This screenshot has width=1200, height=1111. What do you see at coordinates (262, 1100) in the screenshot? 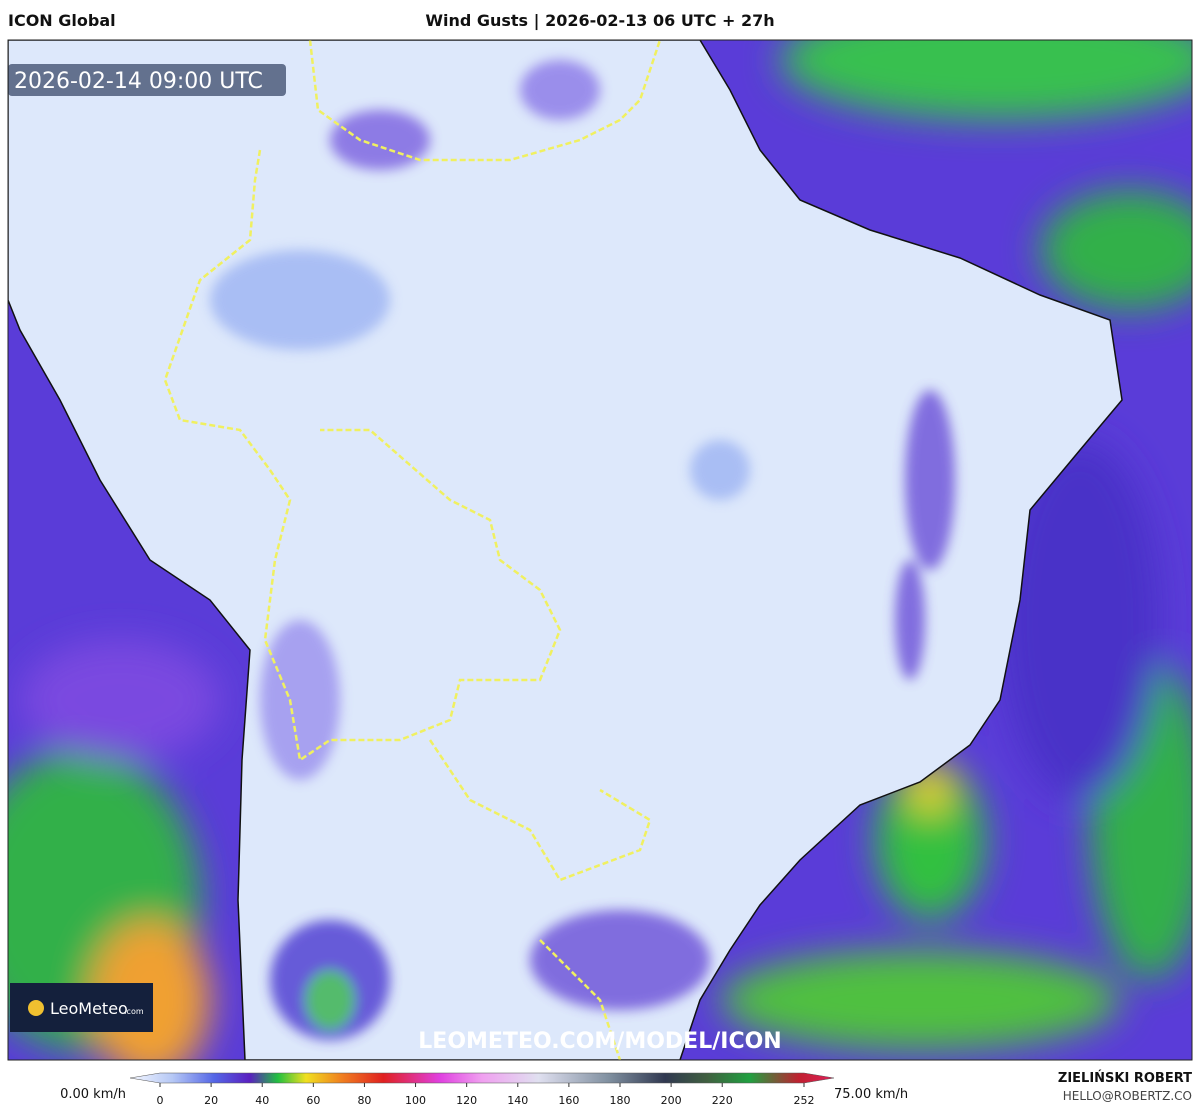
I see `colorbar-tick-label: 40` at bounding box center [262, 1100].